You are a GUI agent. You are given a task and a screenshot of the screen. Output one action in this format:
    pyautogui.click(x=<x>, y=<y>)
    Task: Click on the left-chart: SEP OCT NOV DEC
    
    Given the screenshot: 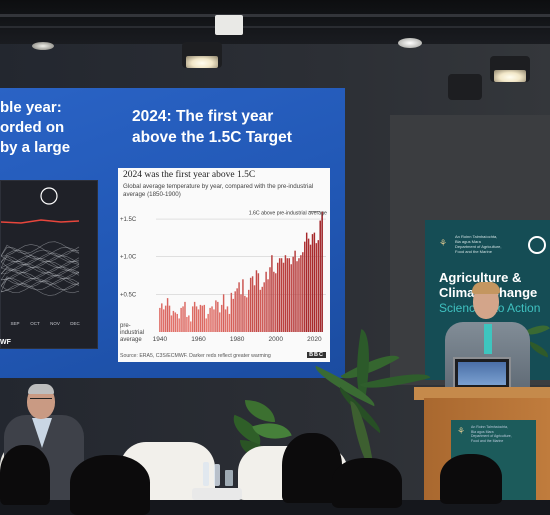 What is the action you would take?
    pyautogui.click(x=49, y=264)
    